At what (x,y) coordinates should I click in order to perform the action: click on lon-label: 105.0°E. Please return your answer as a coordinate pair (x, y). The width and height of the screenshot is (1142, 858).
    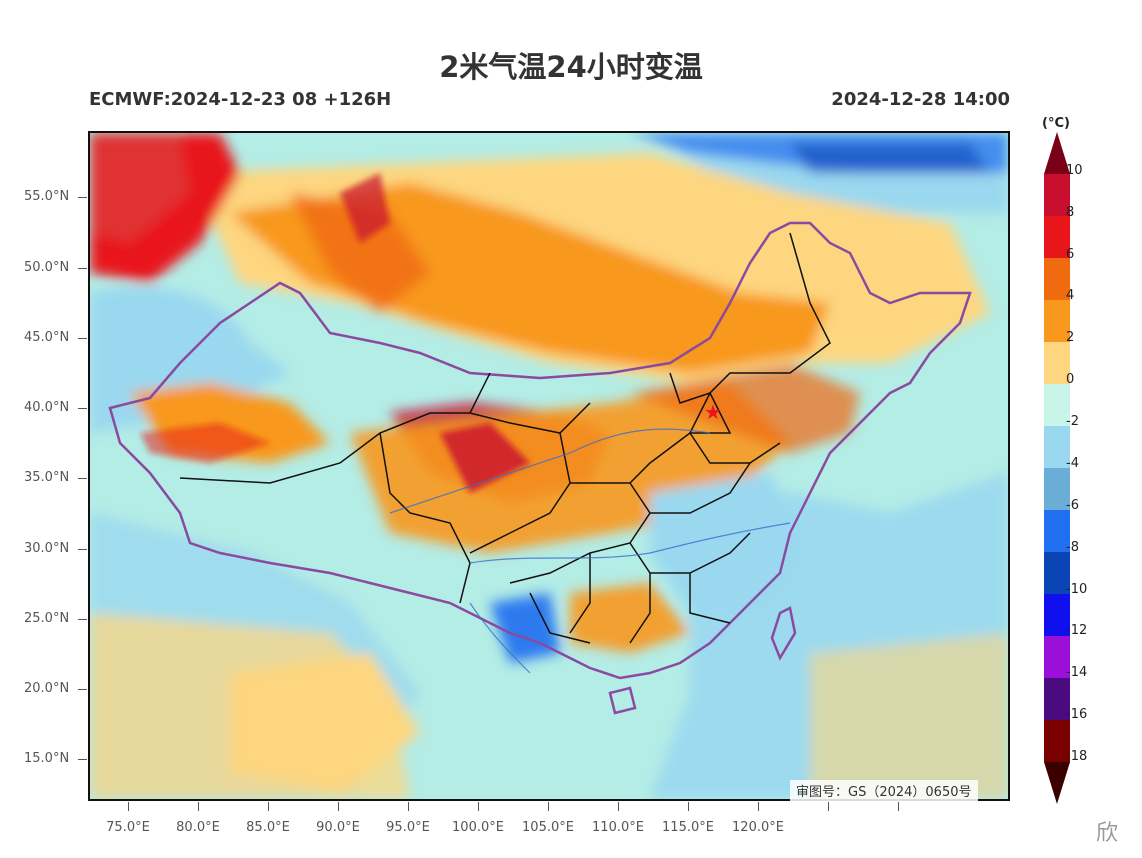
    Looking at the image, I should click on (548, 827).